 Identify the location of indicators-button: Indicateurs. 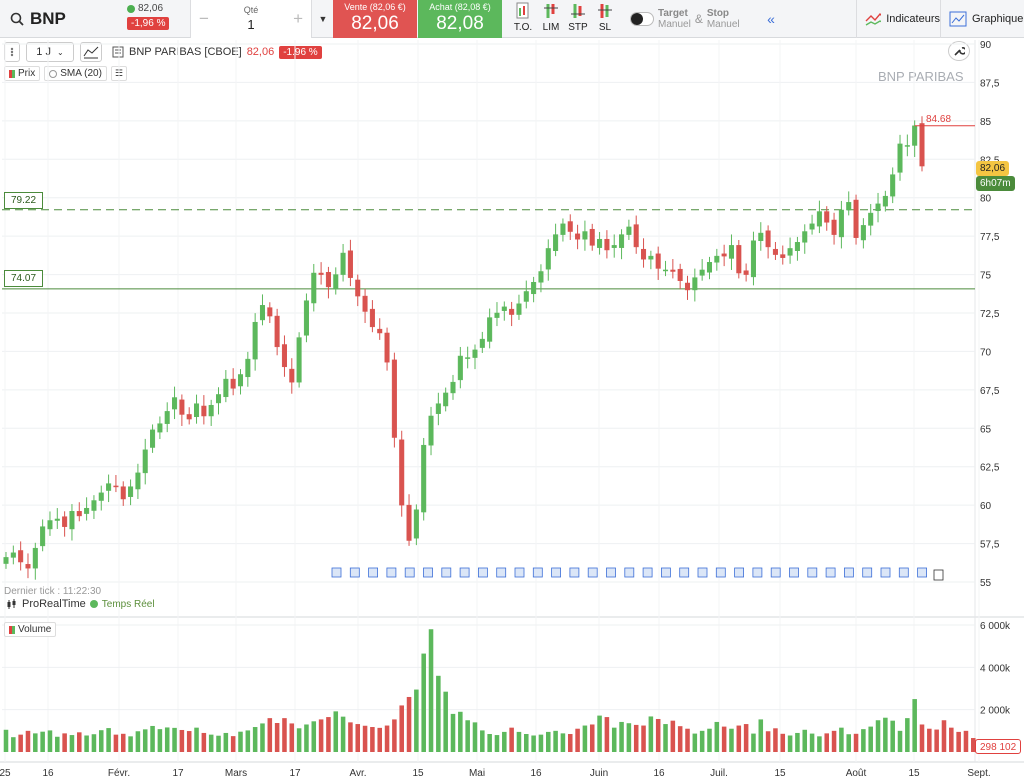
(898, 19).